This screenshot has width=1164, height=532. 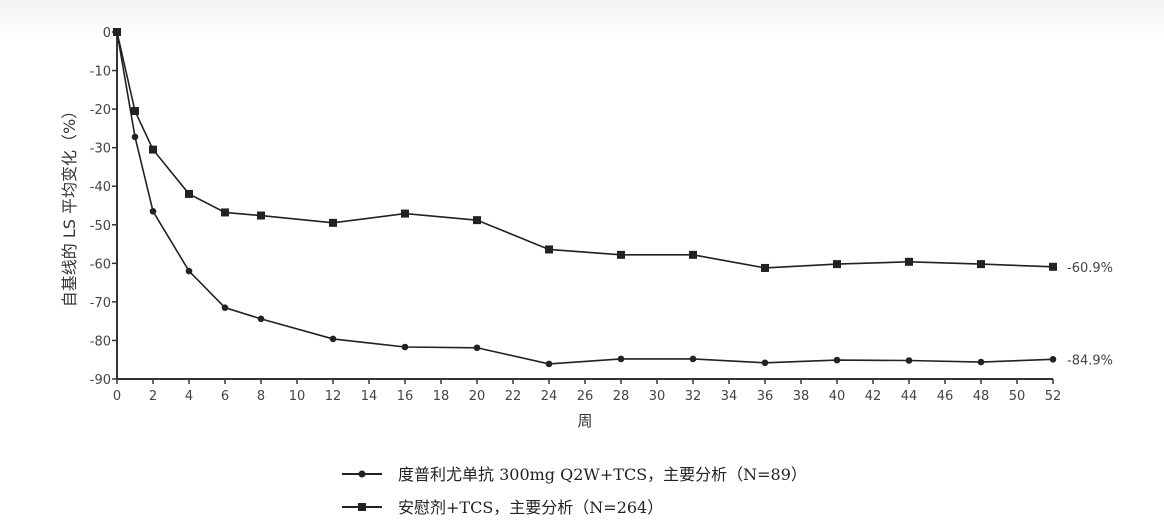 I want to click on x-tick-label: 44, so click(x=909, y=396).